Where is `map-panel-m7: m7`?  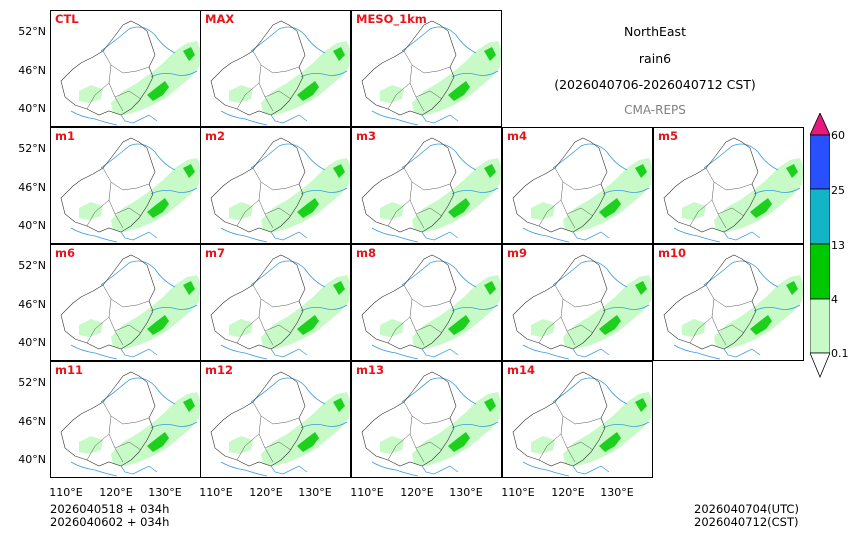 map-panel-m7: m7 is located at coordinates (275, 302).